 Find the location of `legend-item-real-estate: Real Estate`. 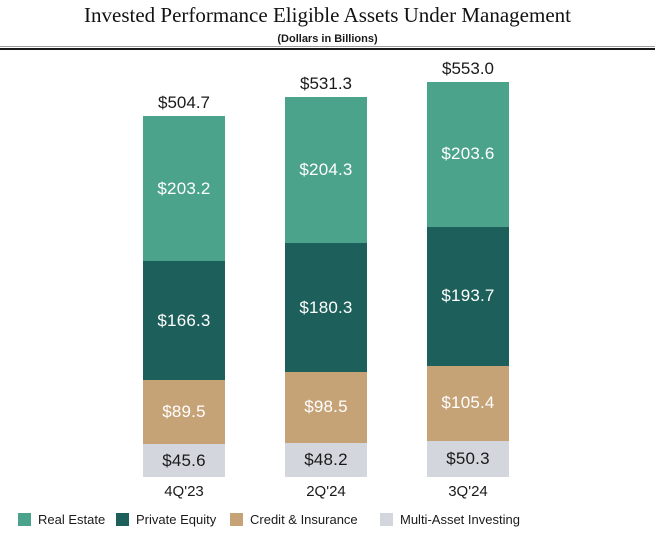

legend-item-real-estate: Real Estate is located at coordinates (61, 519).